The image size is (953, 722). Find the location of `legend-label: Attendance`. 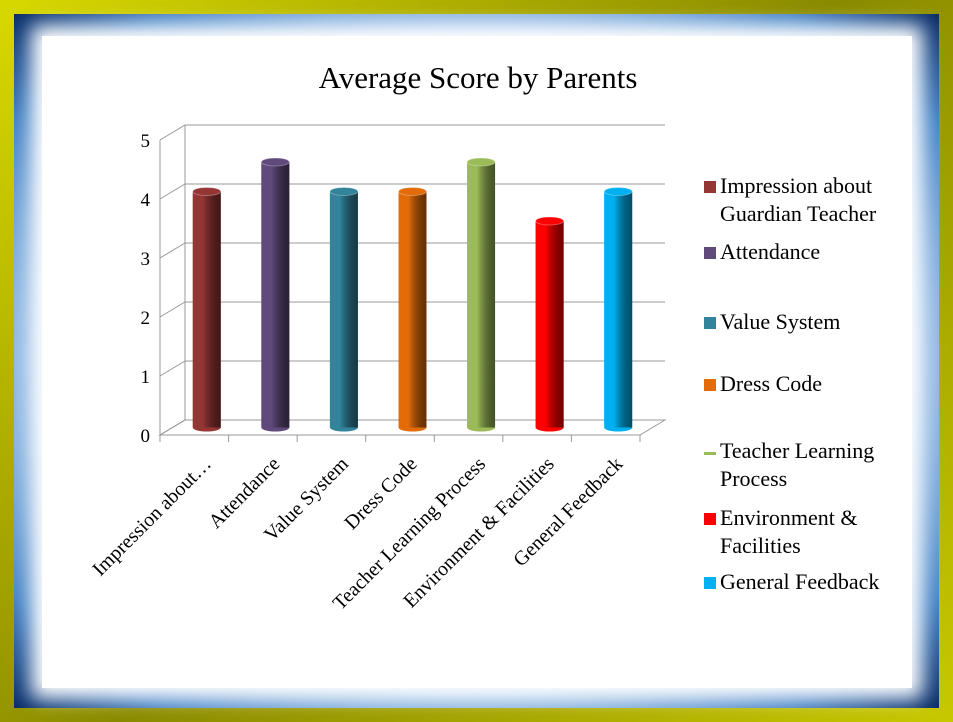

legend-label: Attendance is located at coordinates (770, 251).